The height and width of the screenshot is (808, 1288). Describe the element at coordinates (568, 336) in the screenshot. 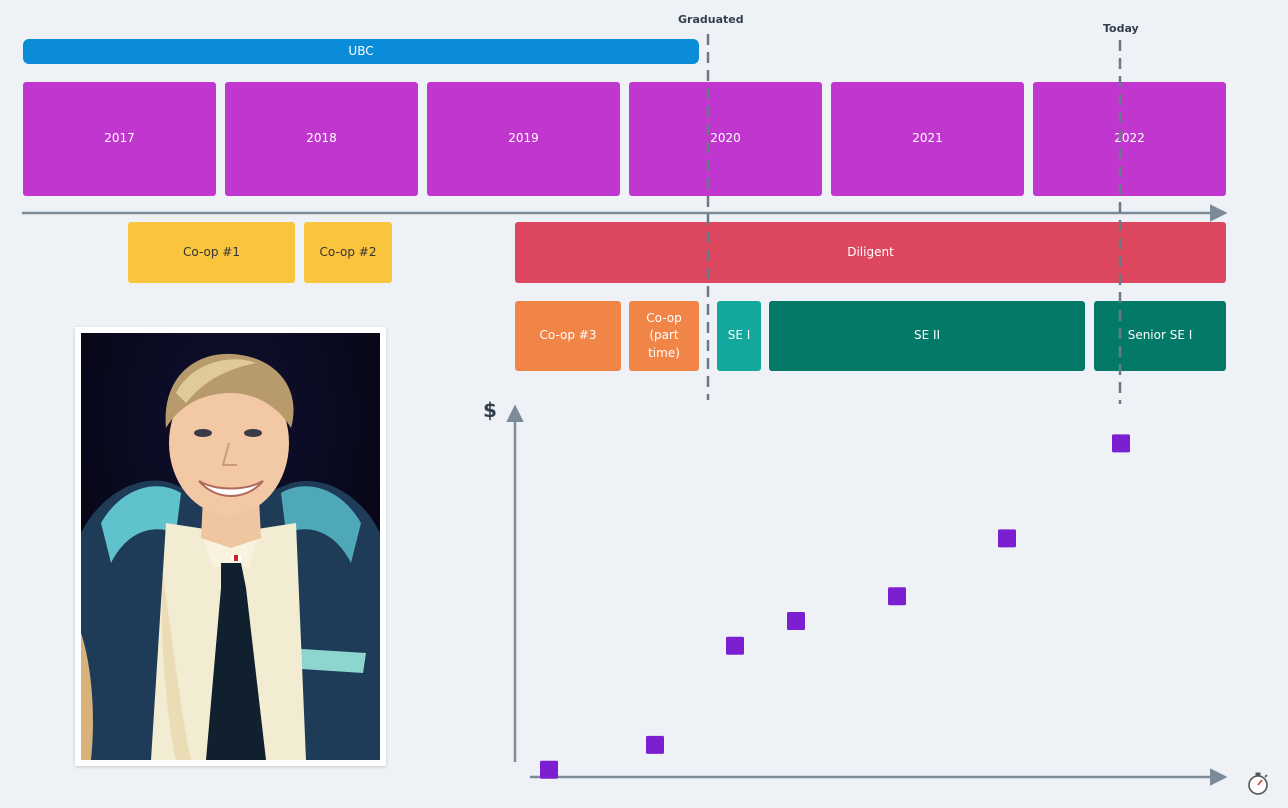

I see `coop3-box: Co-op #3` at that location.